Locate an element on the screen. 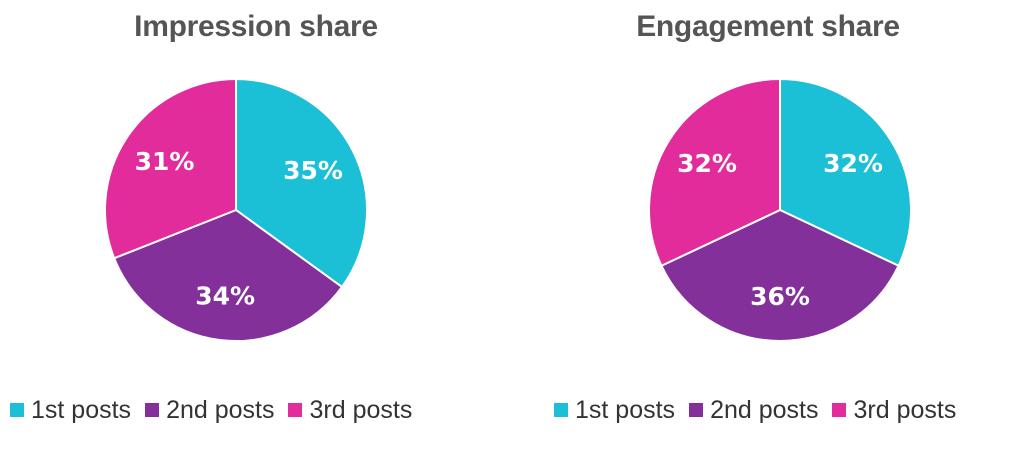 The image size is (1024, 455). slice-label-1st-posts: 32% is located at coordinates (853, 163).